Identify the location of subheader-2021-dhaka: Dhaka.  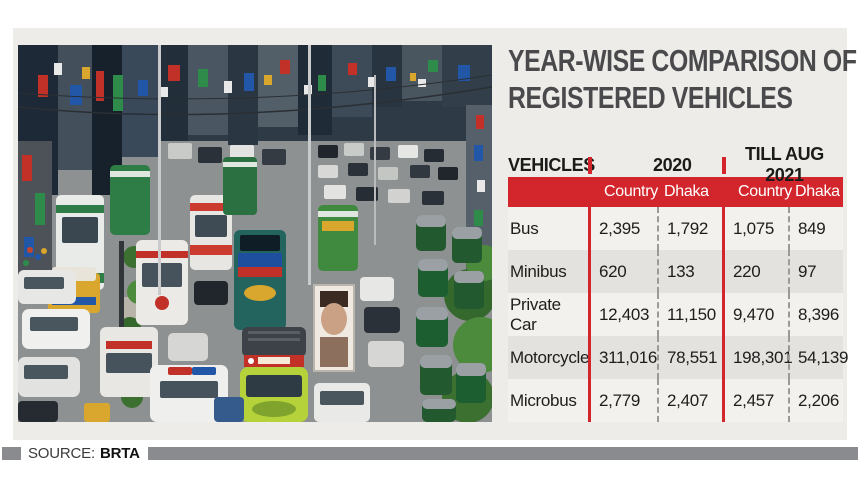
(817, 191).